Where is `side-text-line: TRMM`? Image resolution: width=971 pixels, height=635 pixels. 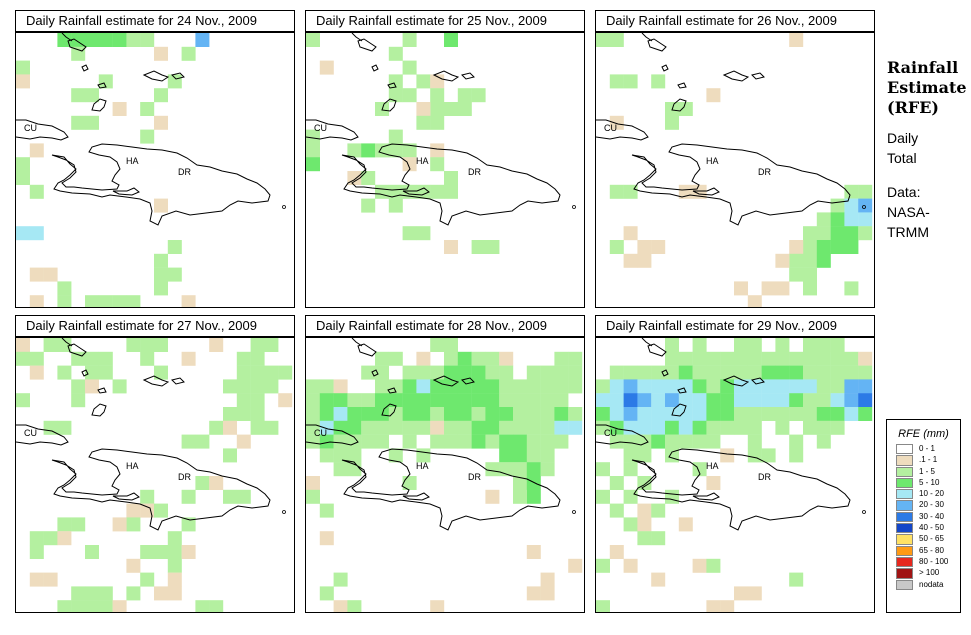
side-text-line: TRMM is located at coordinates (908, 232).